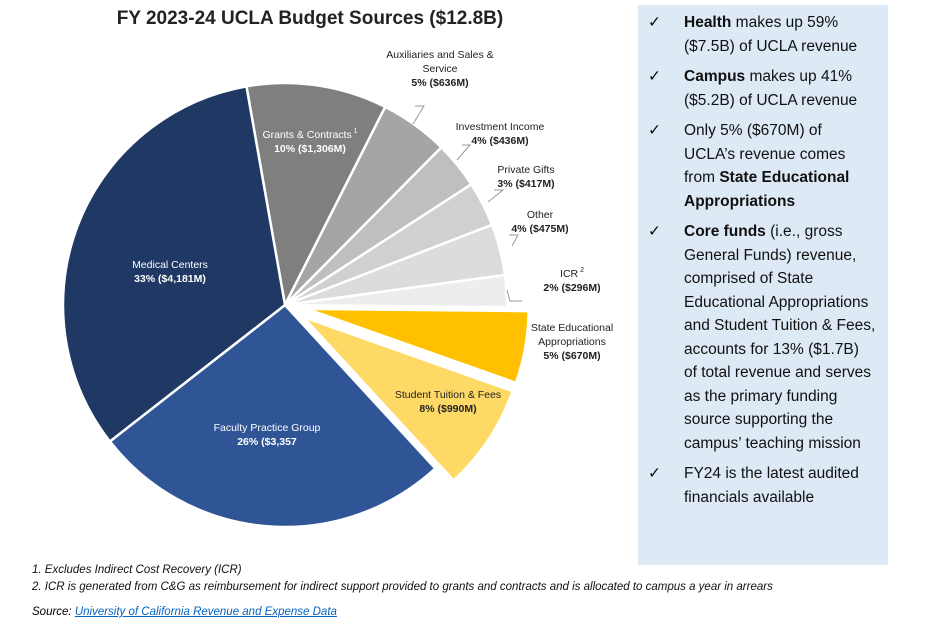  What do you see at coordinates (500, 134) in the screenshot?
I see `slice-label: Investment Income 4% ($436M)` at bounding box center [500, 134].